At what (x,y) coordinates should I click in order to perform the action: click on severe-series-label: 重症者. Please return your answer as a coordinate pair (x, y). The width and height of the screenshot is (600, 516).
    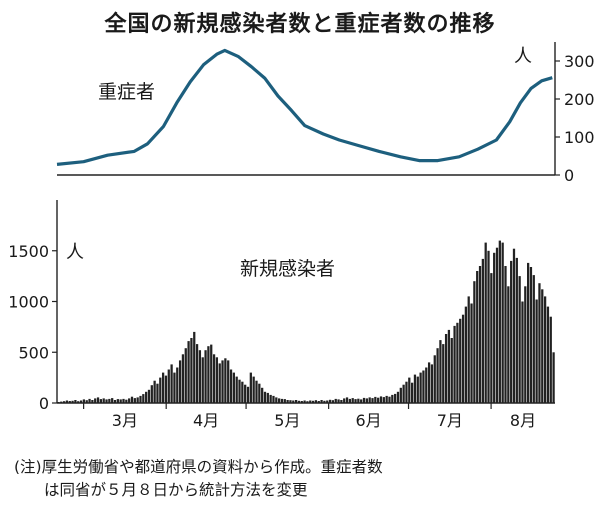
    Looking at the image, I should click on (126, 92).